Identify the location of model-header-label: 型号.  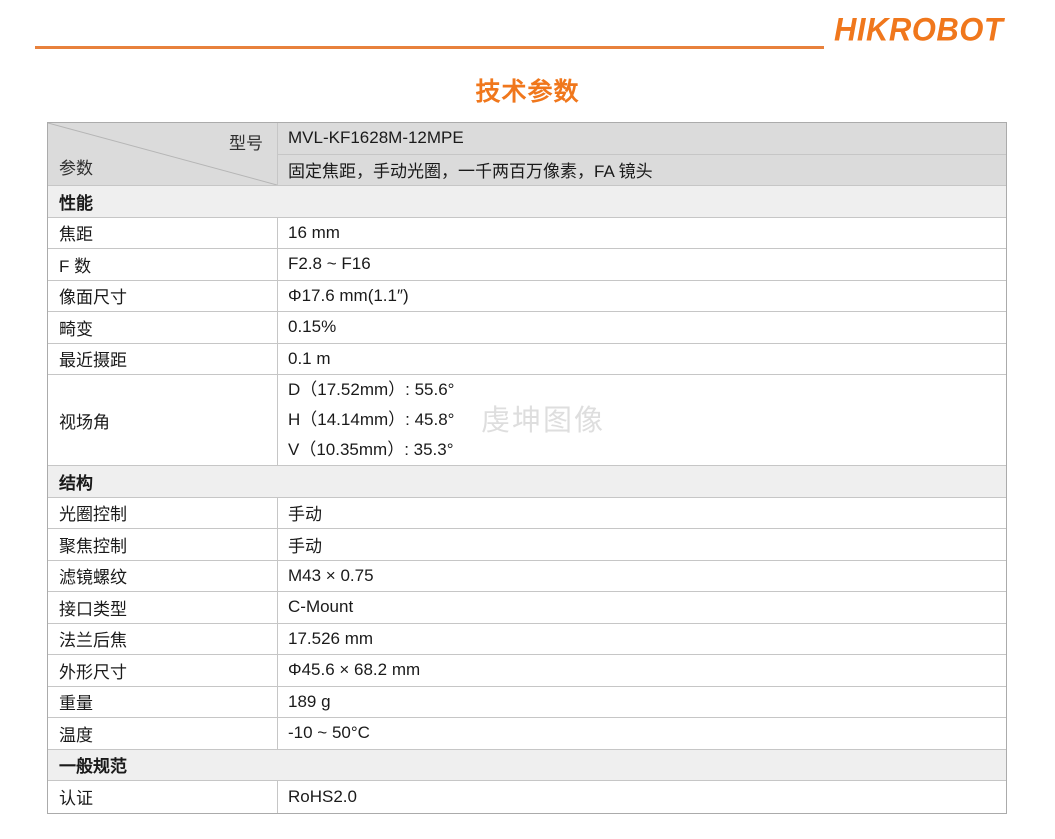
(246, 143).